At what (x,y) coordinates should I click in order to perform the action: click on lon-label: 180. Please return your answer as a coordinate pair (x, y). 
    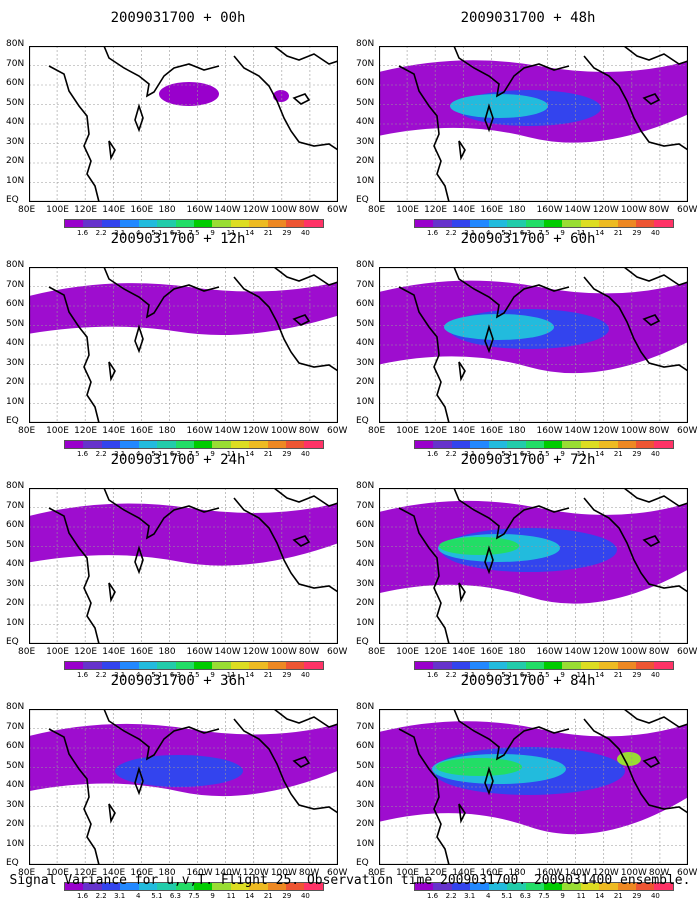
    Looking at the image, I should click on (167, 210).